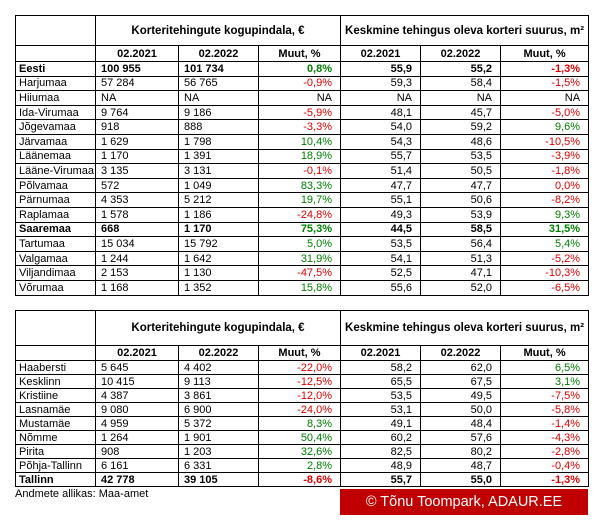 The width and height of the screenshot is (600, 526). Describe the element at coordinates (461, 287) in the screenshot. I see `cell: 52,0` at that location.